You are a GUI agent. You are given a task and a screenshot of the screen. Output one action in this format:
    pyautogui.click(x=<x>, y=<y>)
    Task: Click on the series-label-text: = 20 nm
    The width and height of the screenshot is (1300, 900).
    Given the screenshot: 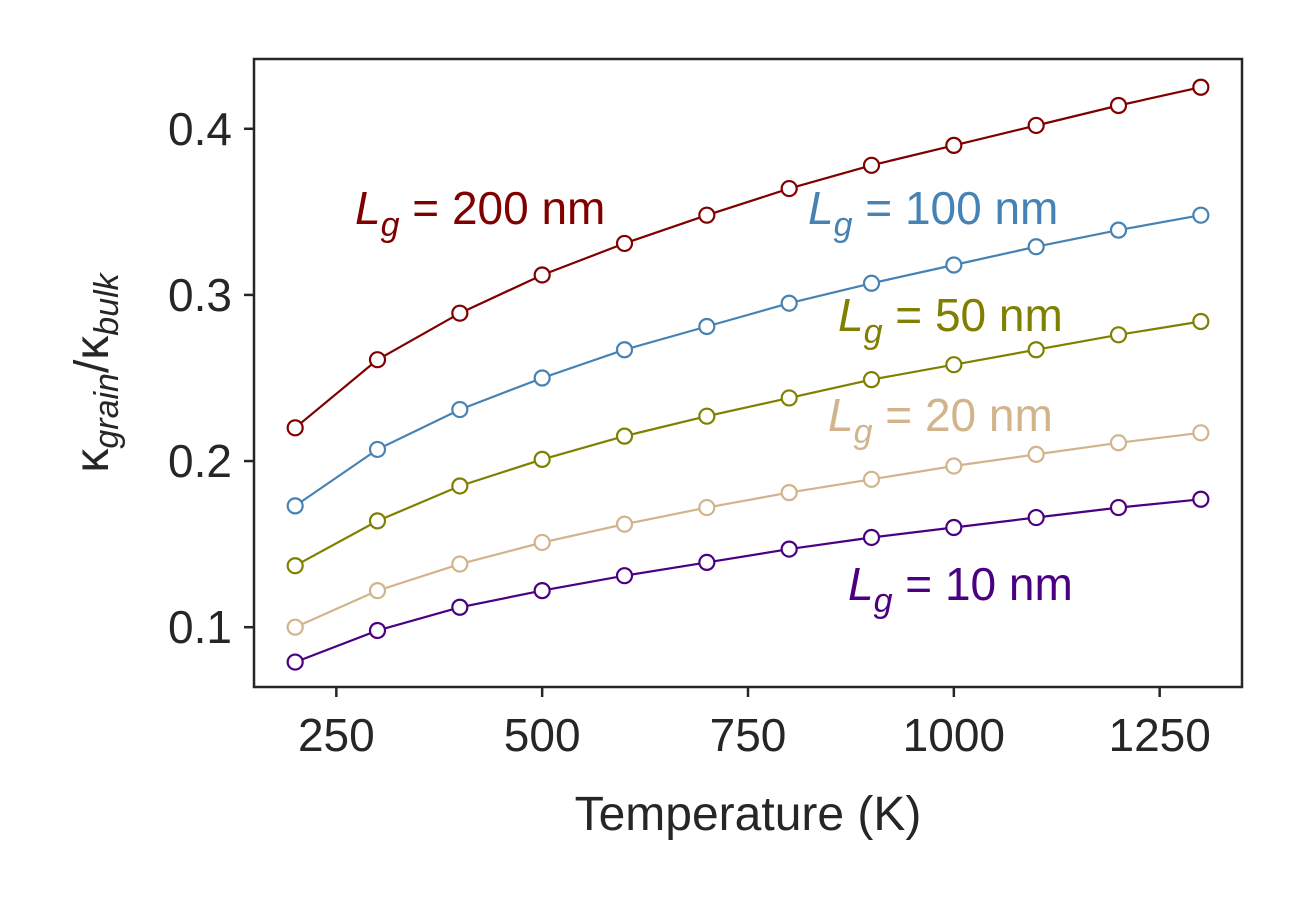 What is the action you would take?
    pyautogui.click(x=963, y=415)
    